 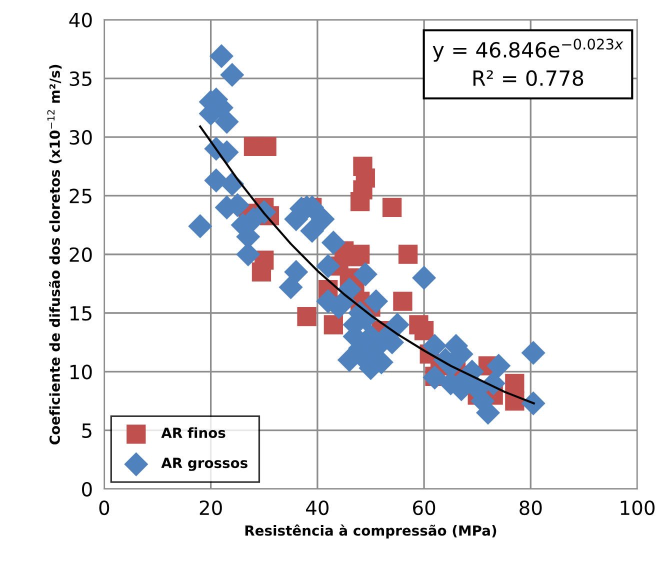 I want to click on y-tick-label: 40, so click(x=80, y=20).